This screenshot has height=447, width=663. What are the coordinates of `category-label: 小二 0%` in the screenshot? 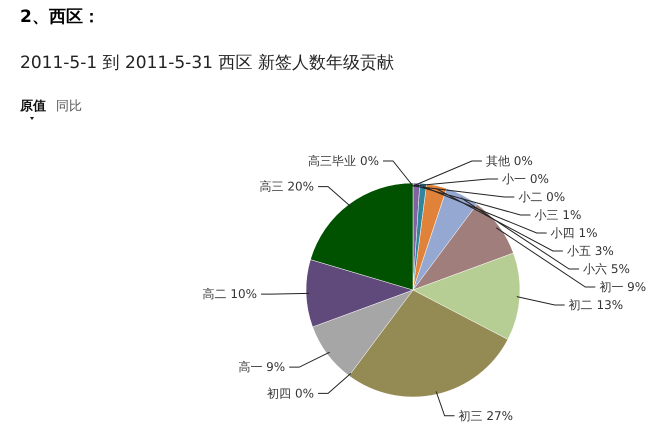 It's located at (542, 197).